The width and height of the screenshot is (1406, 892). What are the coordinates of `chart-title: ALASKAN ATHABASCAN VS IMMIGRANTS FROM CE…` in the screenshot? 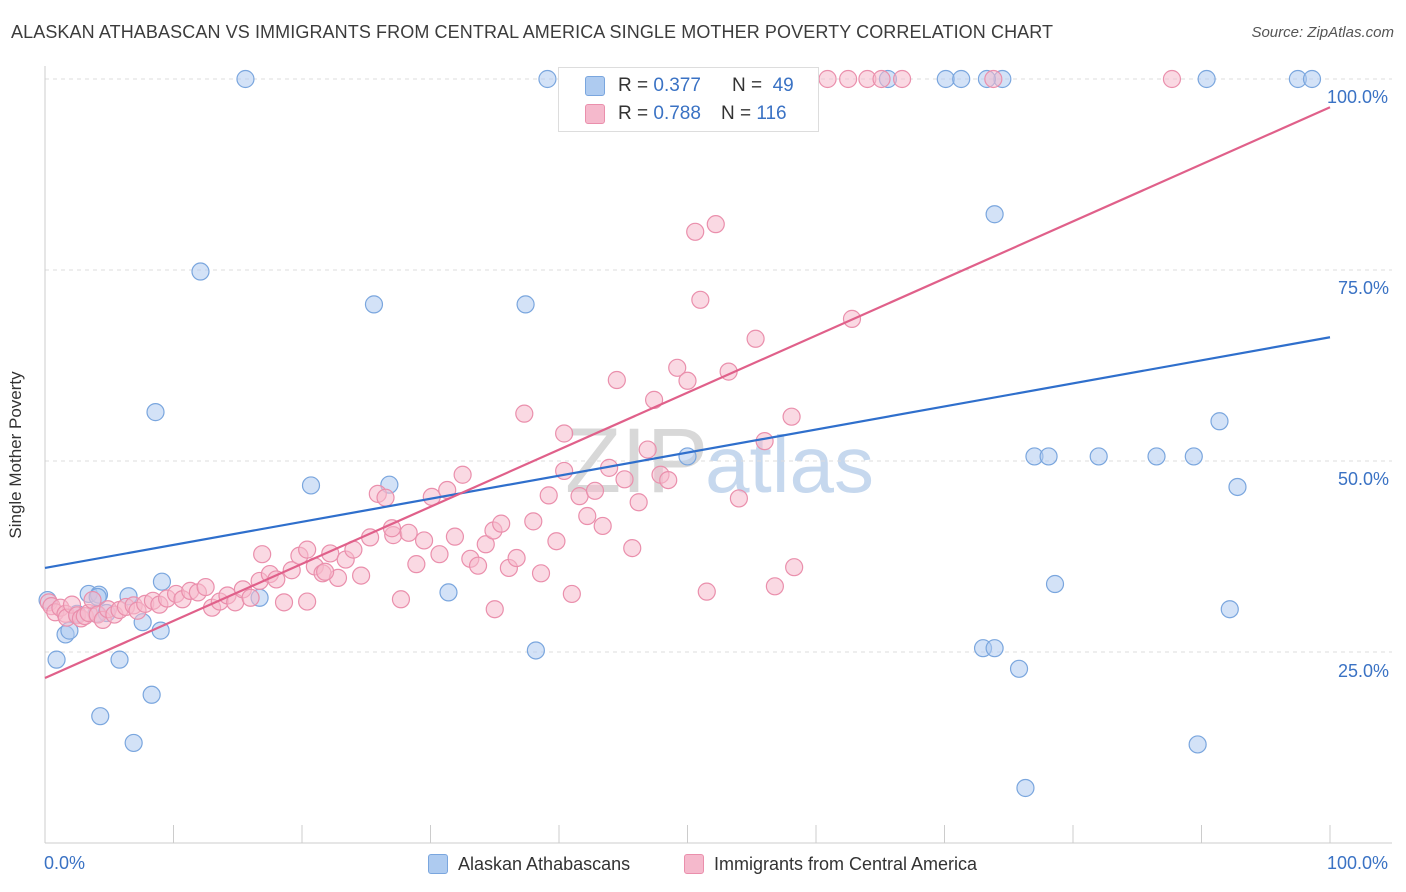 It's located at (532, 32).